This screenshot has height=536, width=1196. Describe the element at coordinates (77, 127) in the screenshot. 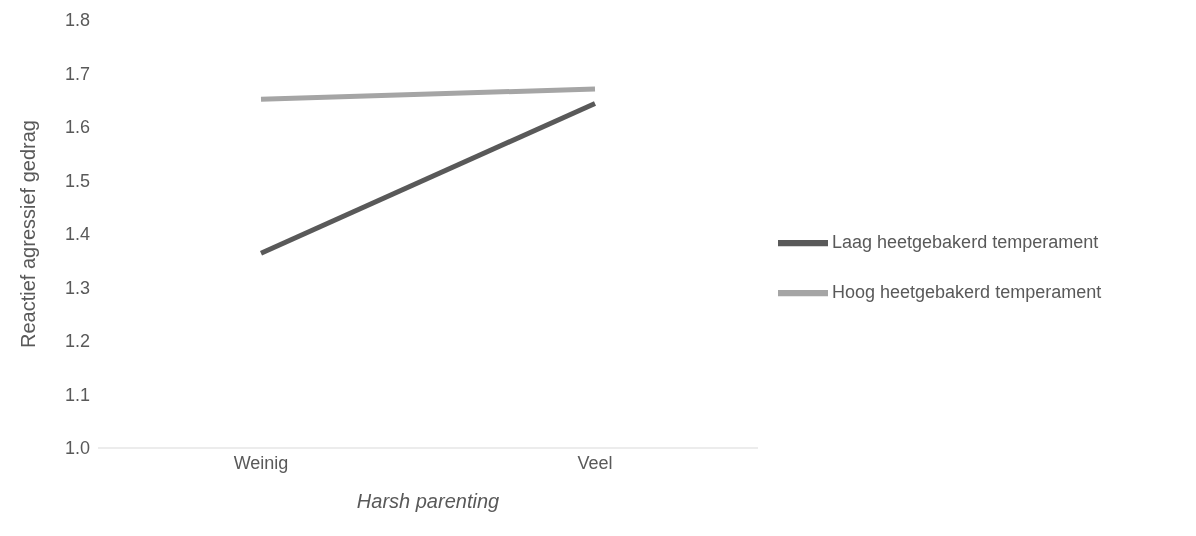

I see `y-tick-label: 1.6` at that location.